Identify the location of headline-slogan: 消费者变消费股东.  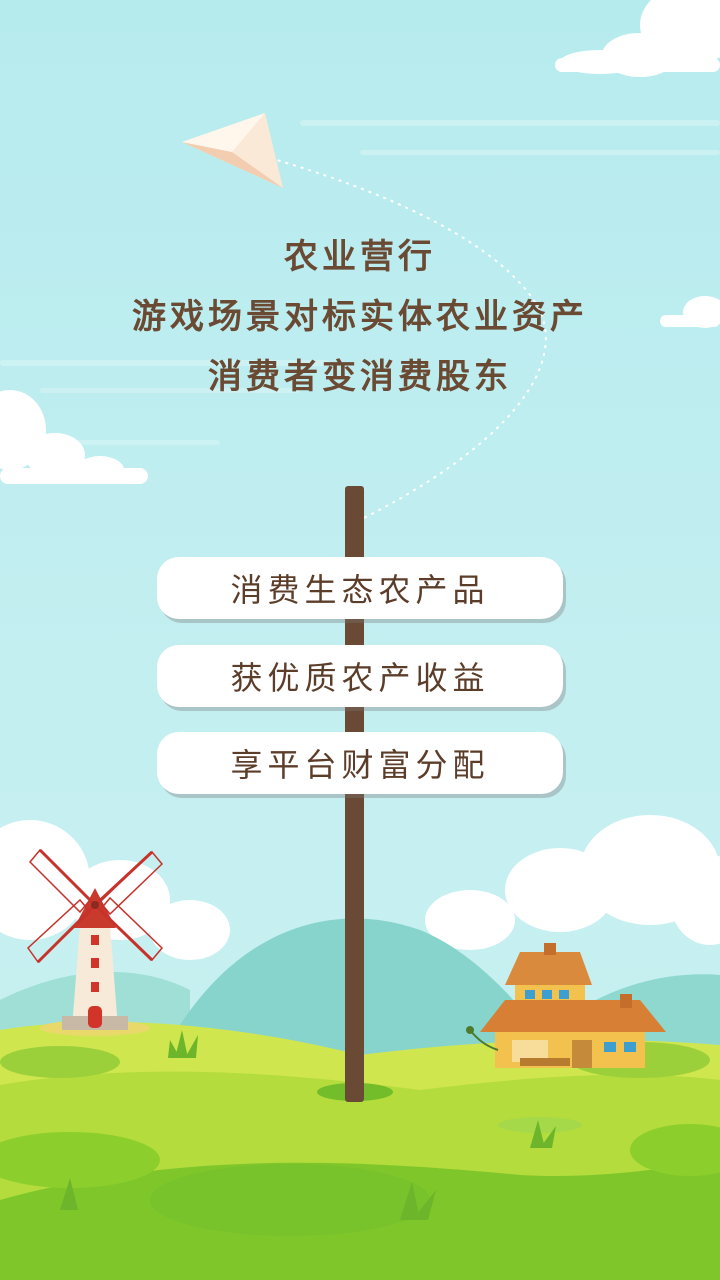
(360, 377).